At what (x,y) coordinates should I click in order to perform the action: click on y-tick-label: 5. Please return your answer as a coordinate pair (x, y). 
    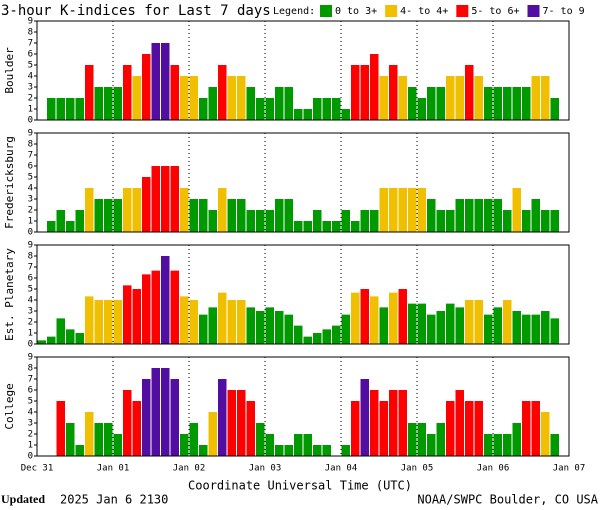
    Looking at the image, I should click on (30, 402).